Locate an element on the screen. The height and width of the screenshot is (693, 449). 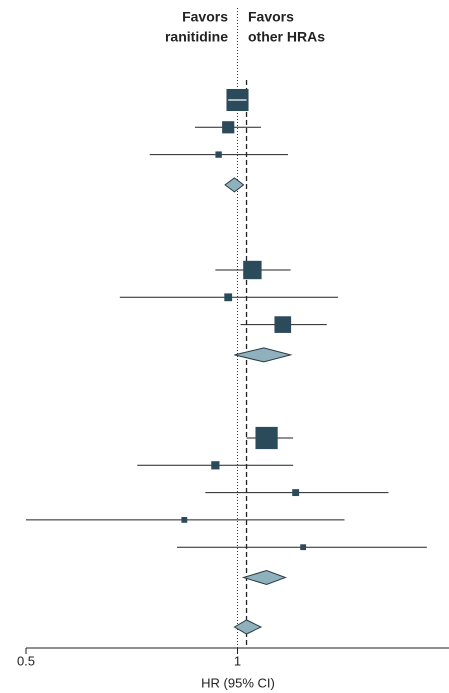
x-tick-label: 0.5 is located at coordinates (26, 660).